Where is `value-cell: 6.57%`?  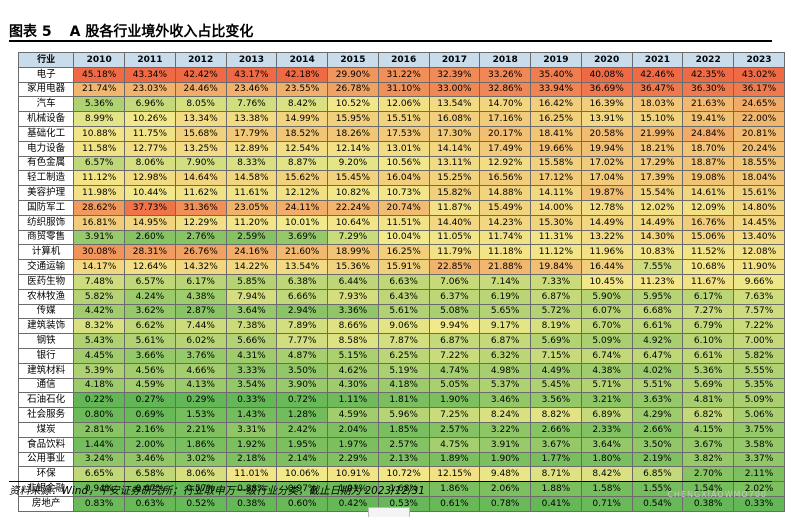 value-cell: 6.57% is located at coordinates (150, 281).